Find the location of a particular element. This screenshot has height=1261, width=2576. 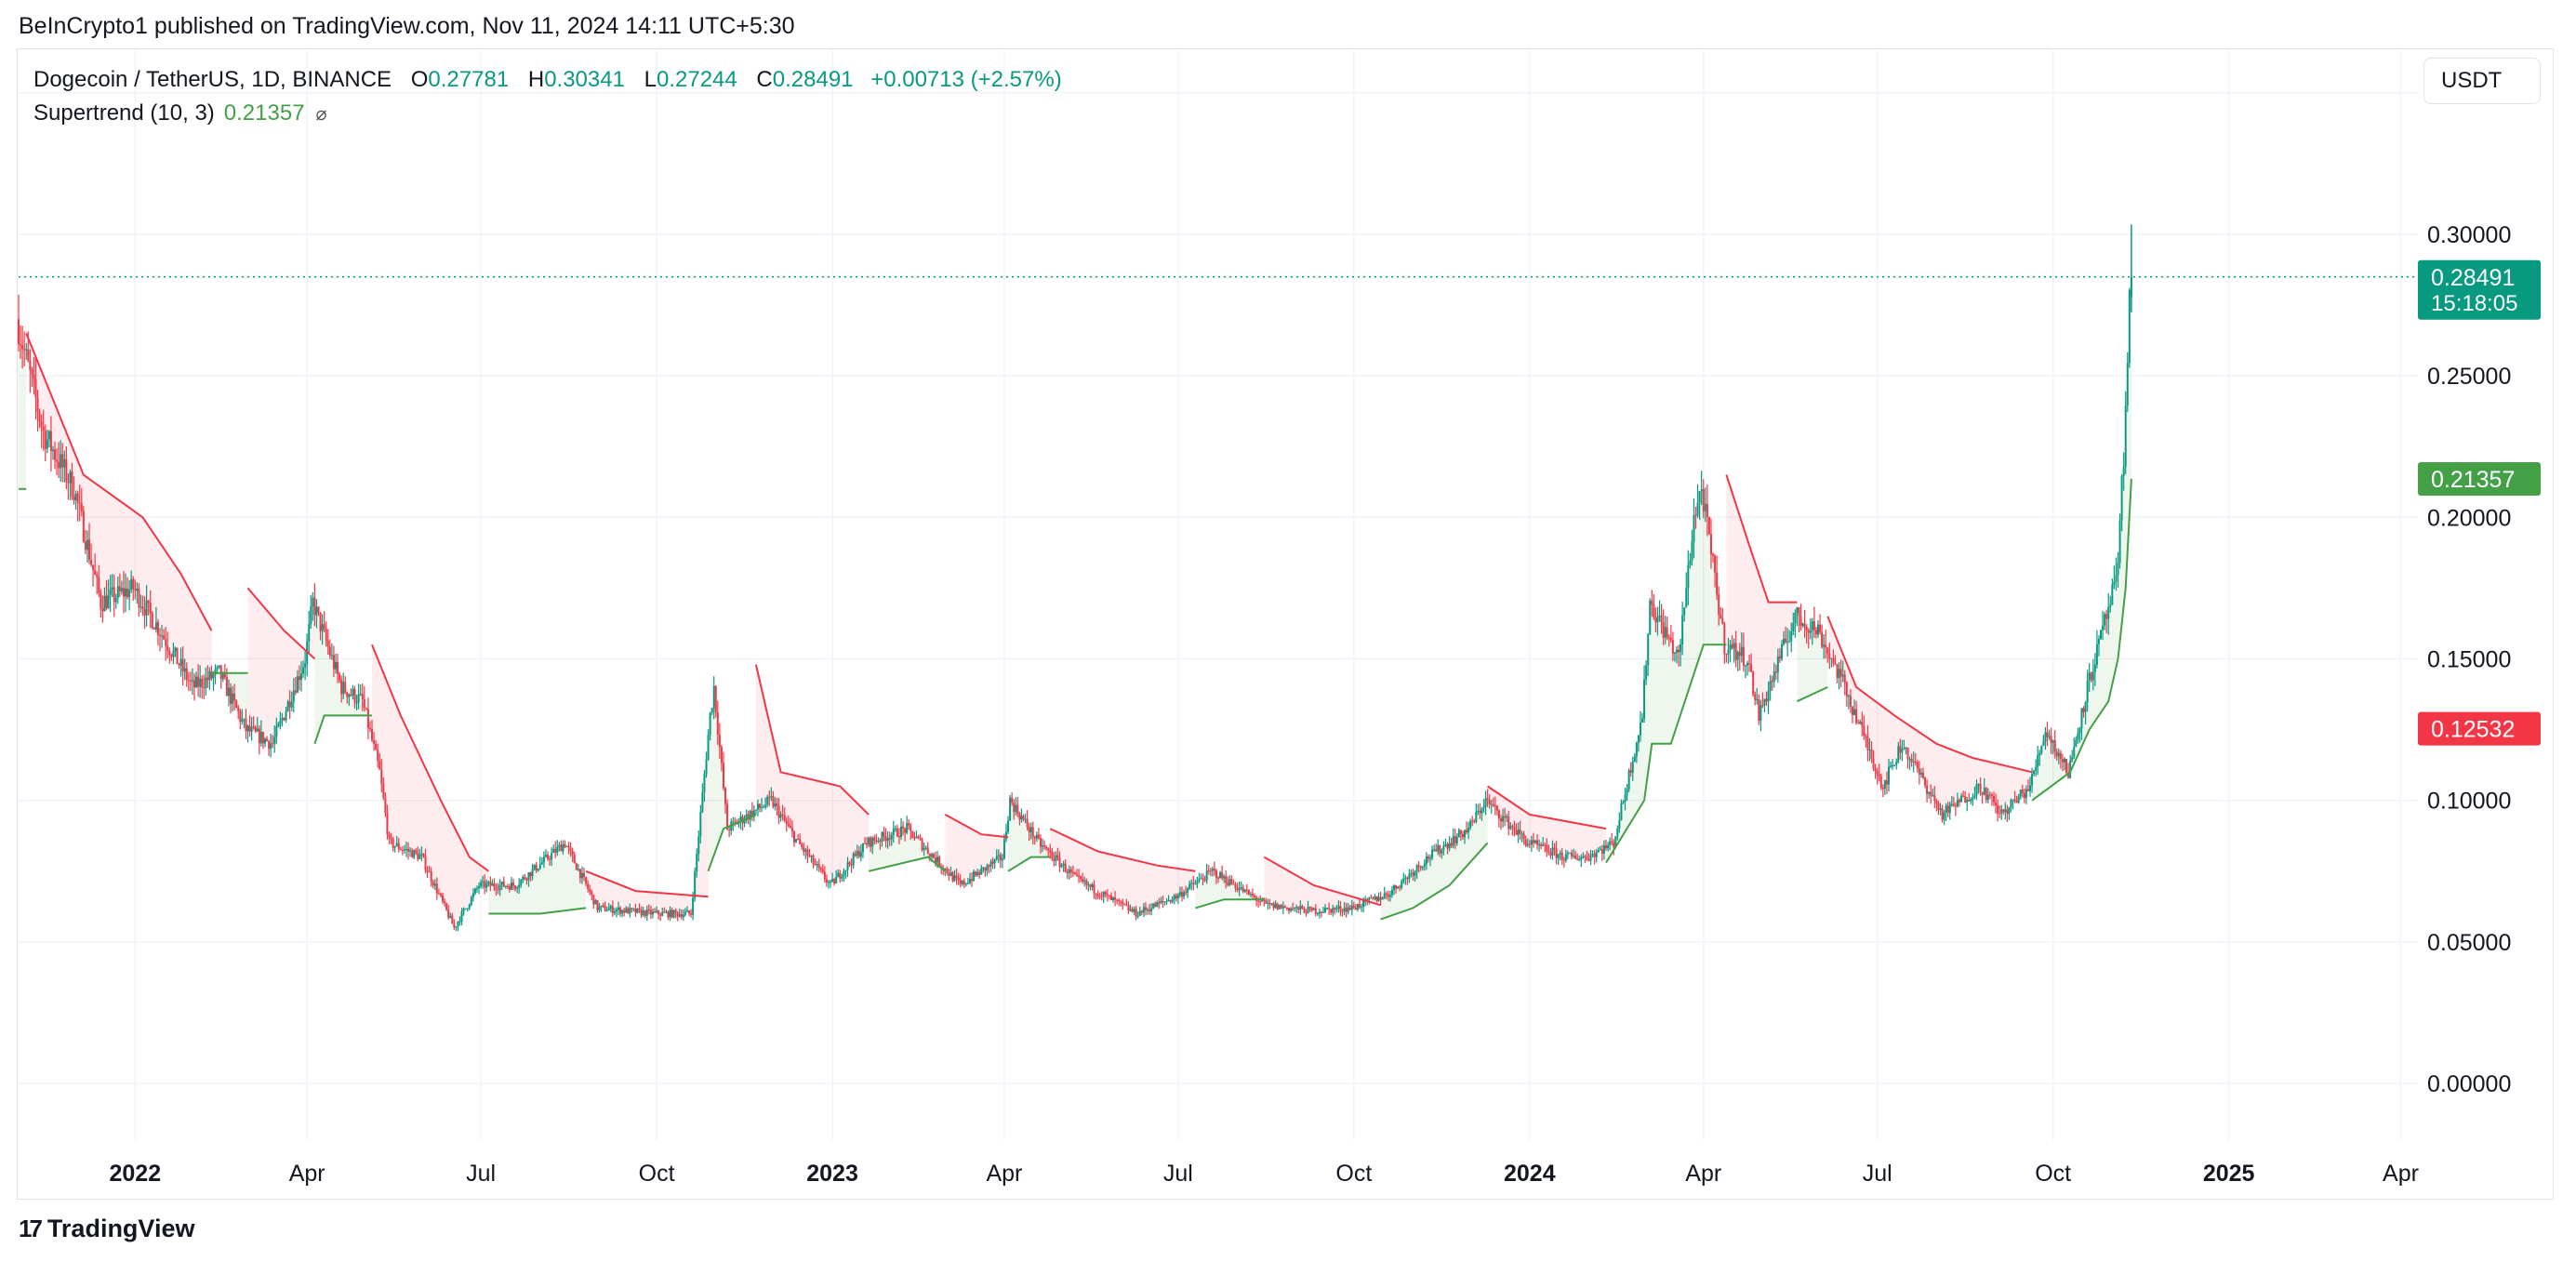

currency-button: USDT is located at coordinates (2482, 81).